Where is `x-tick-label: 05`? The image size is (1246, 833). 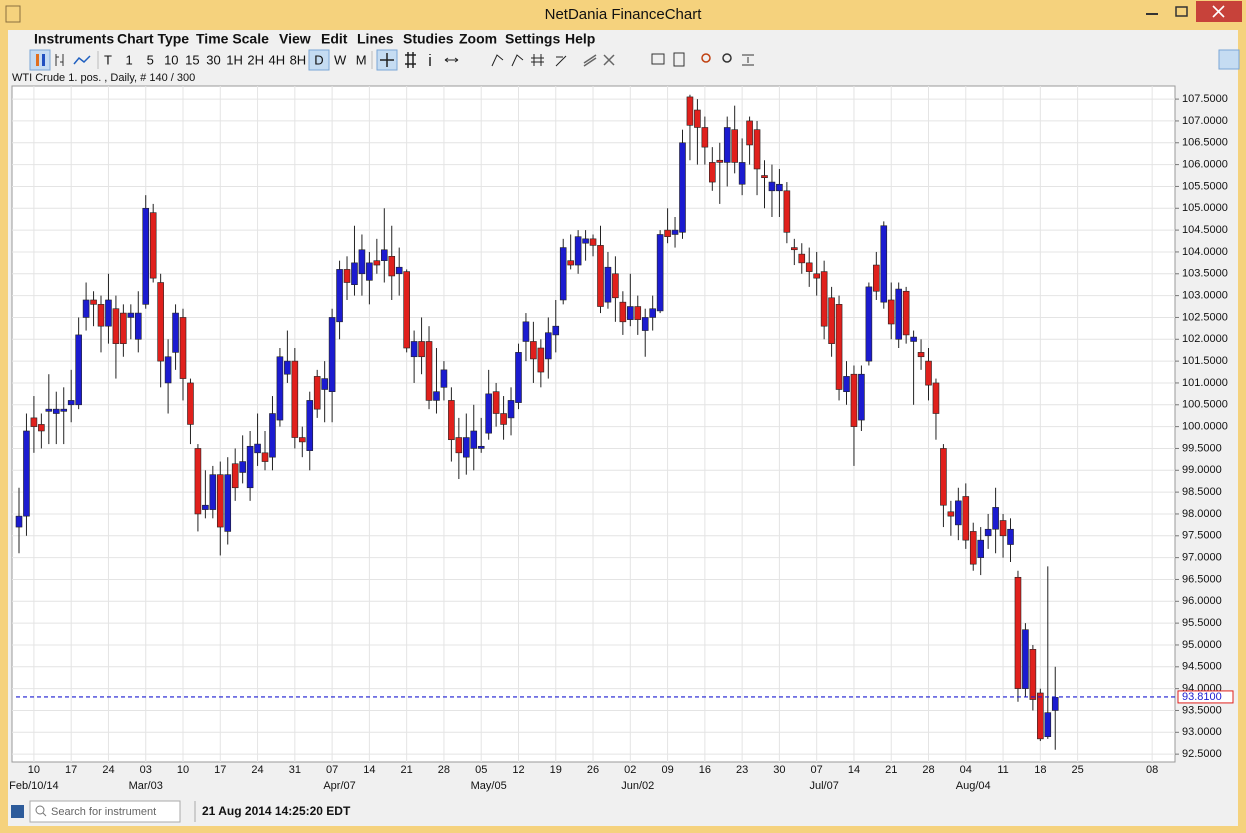 x-tick-label: 05 is located at coordinates (481, 770).